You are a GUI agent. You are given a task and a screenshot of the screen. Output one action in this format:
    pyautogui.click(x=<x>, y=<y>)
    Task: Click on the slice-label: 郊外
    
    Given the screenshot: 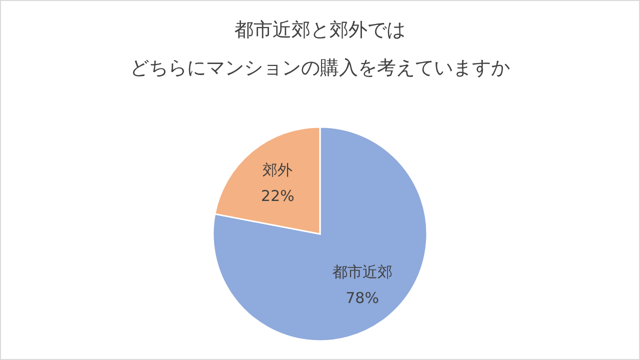 What is the action you would take?
    pyautogui.click(x=277, y=169)
    